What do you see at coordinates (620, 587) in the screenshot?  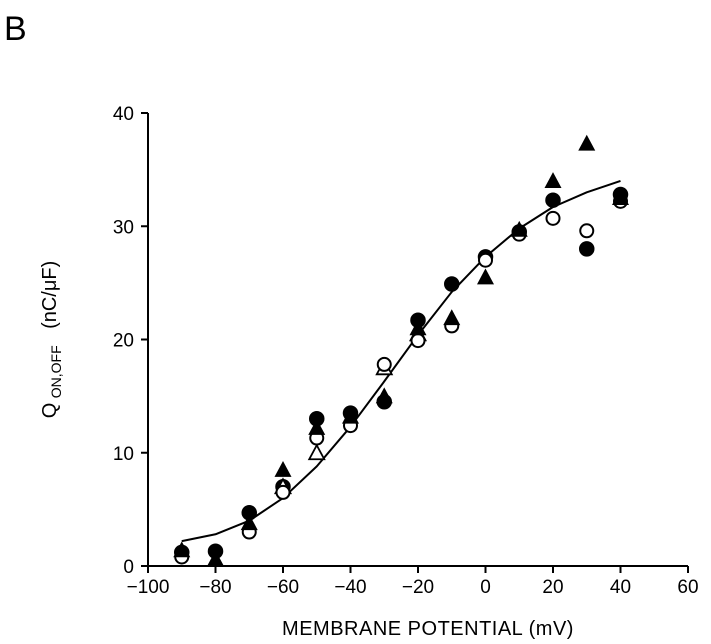 I see `x-tick-label: 40` at bounding box center [620, 587].